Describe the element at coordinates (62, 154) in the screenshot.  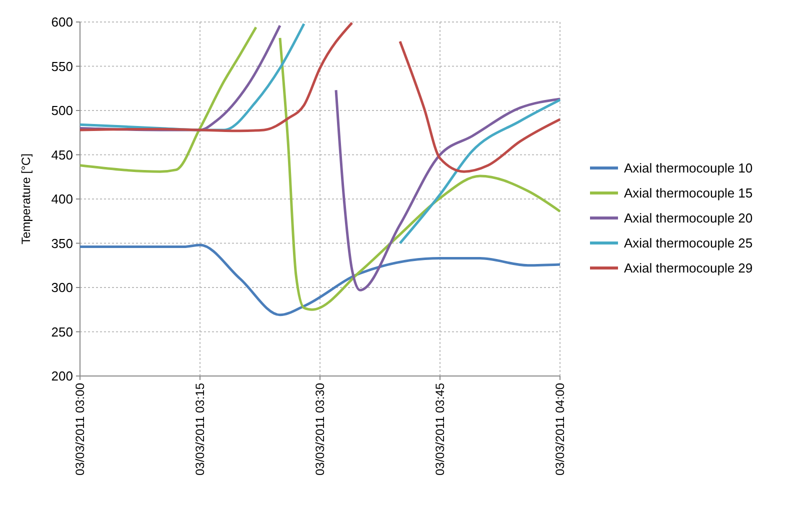
I see `y-tick-label: 450` at that location.